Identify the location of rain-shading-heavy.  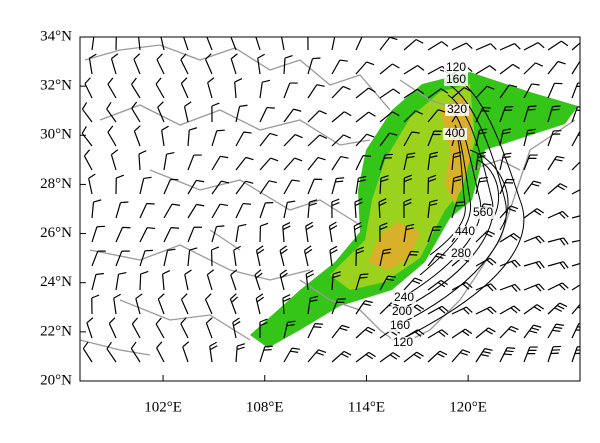
(420, 182).